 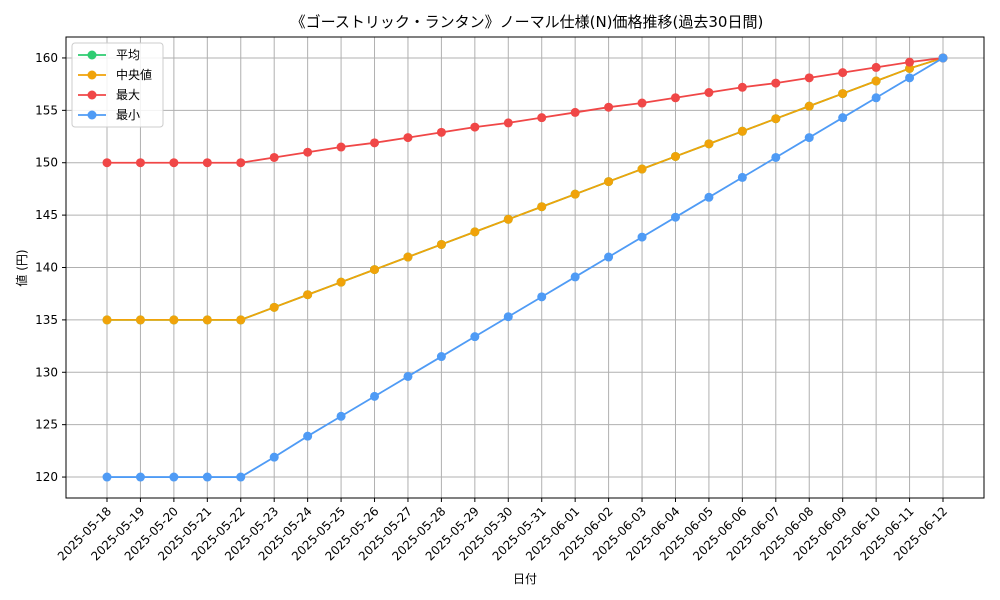 What do you see at coordinates (525, 110) in the screenshot?
I see `series-line` at bounding box center [525, 110].